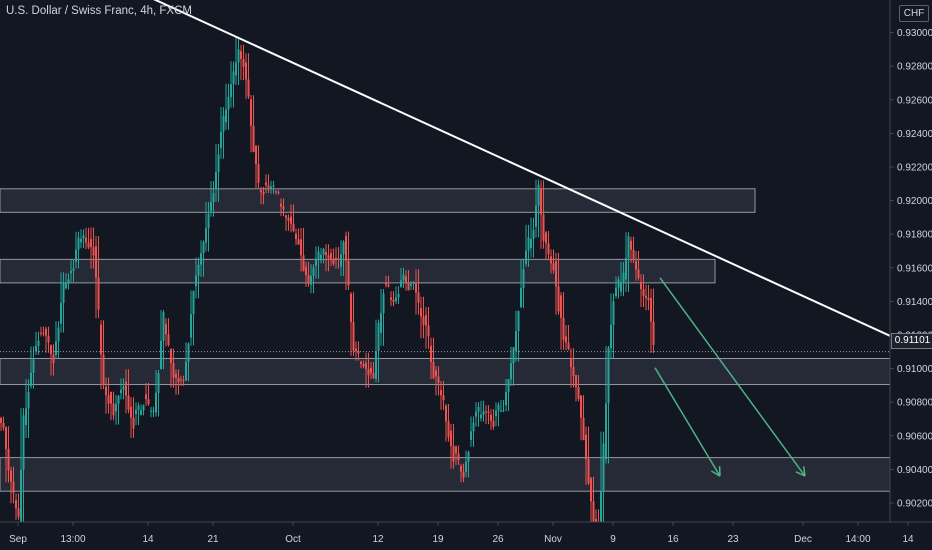 The image size is (932, 550). What do you see at coordinates (914, 470) in the screenshot?
I see `price-tick-label: 0.90400` at bounding box center [914, 470].